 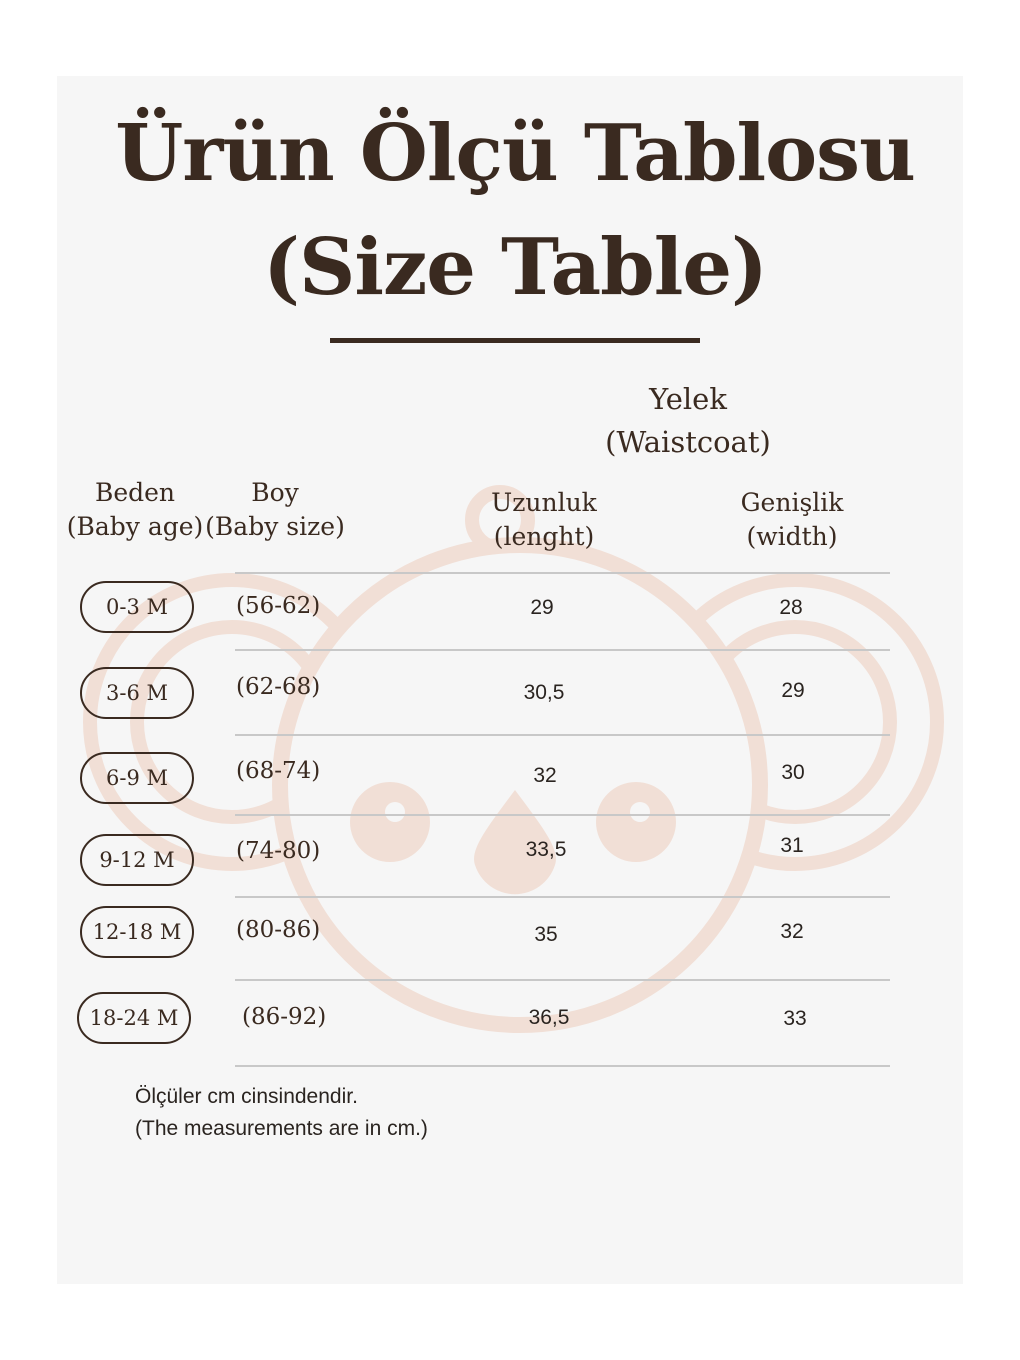 What do you see at coordinates (137, 932) in the screenshot?
I see `age-badge: 12-18 M` at bounding box center [137, 932].